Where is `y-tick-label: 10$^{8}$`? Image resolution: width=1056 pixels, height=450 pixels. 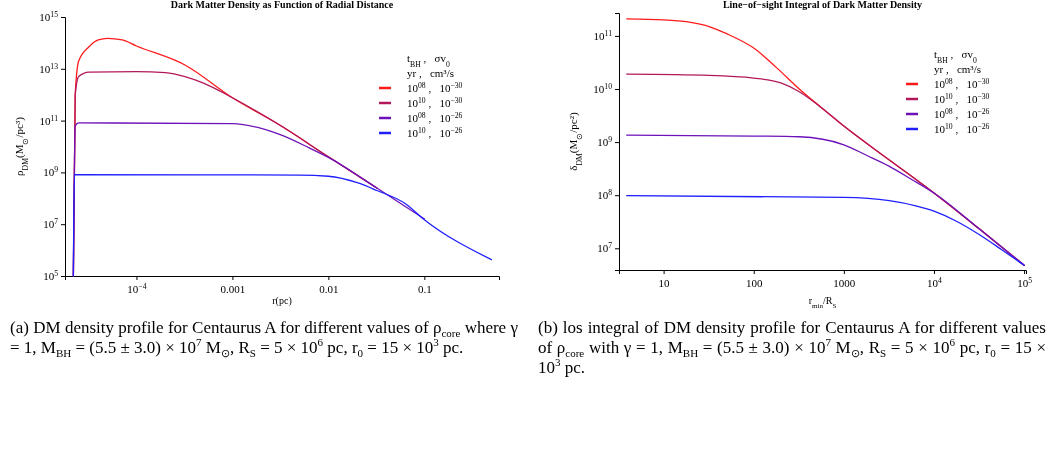
y-tick-label: 10$^{8}$ is located at coordinates (605, 194).